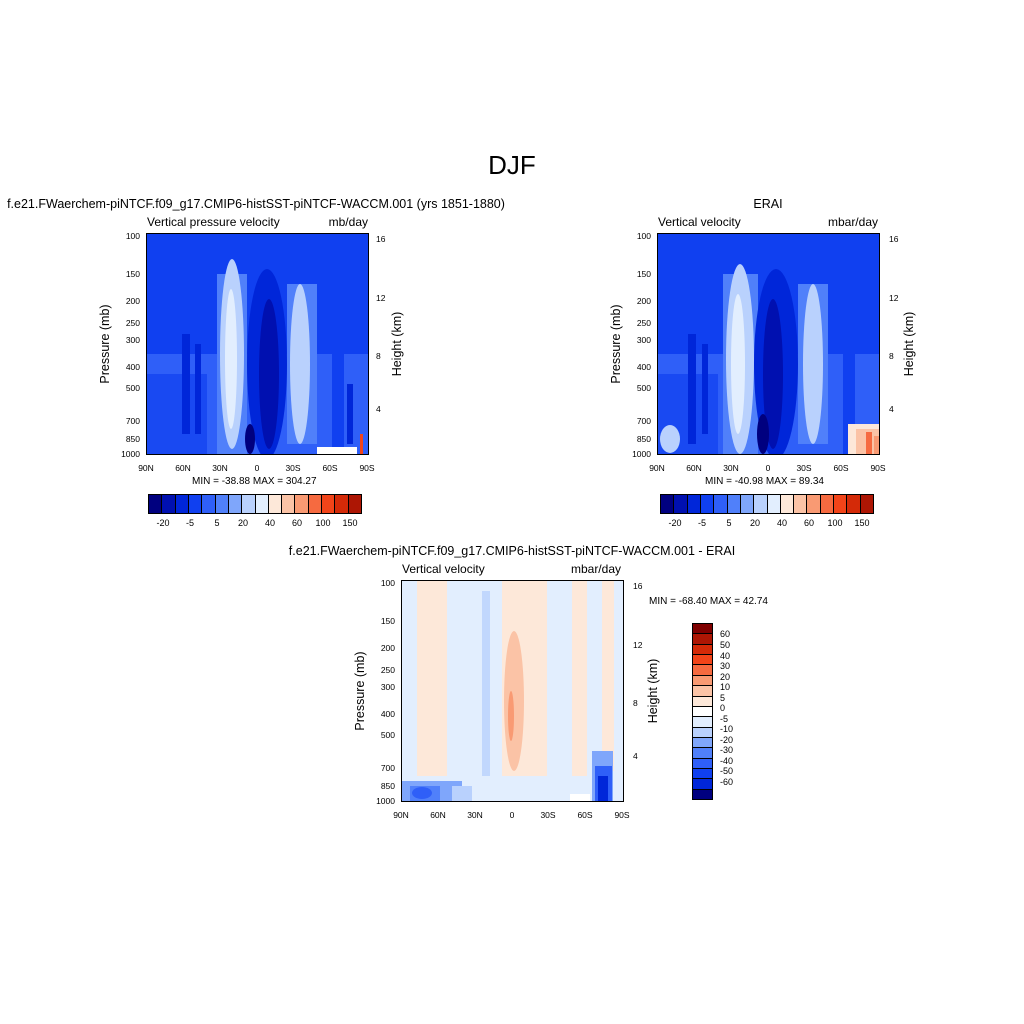  What do you see at coordinates (727, 750) in the screenshot?
I see `colorbar-label: -30` at bounding box center [727, 750].